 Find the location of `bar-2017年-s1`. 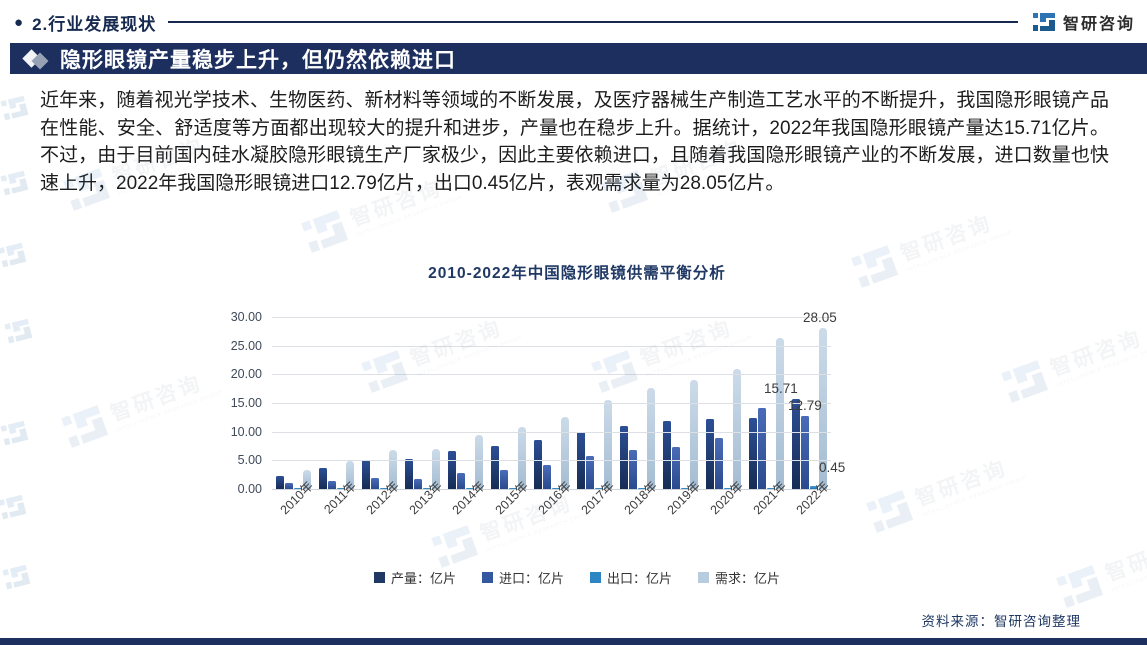

bar-2017年-s1 is located at coordinates (590, 472).